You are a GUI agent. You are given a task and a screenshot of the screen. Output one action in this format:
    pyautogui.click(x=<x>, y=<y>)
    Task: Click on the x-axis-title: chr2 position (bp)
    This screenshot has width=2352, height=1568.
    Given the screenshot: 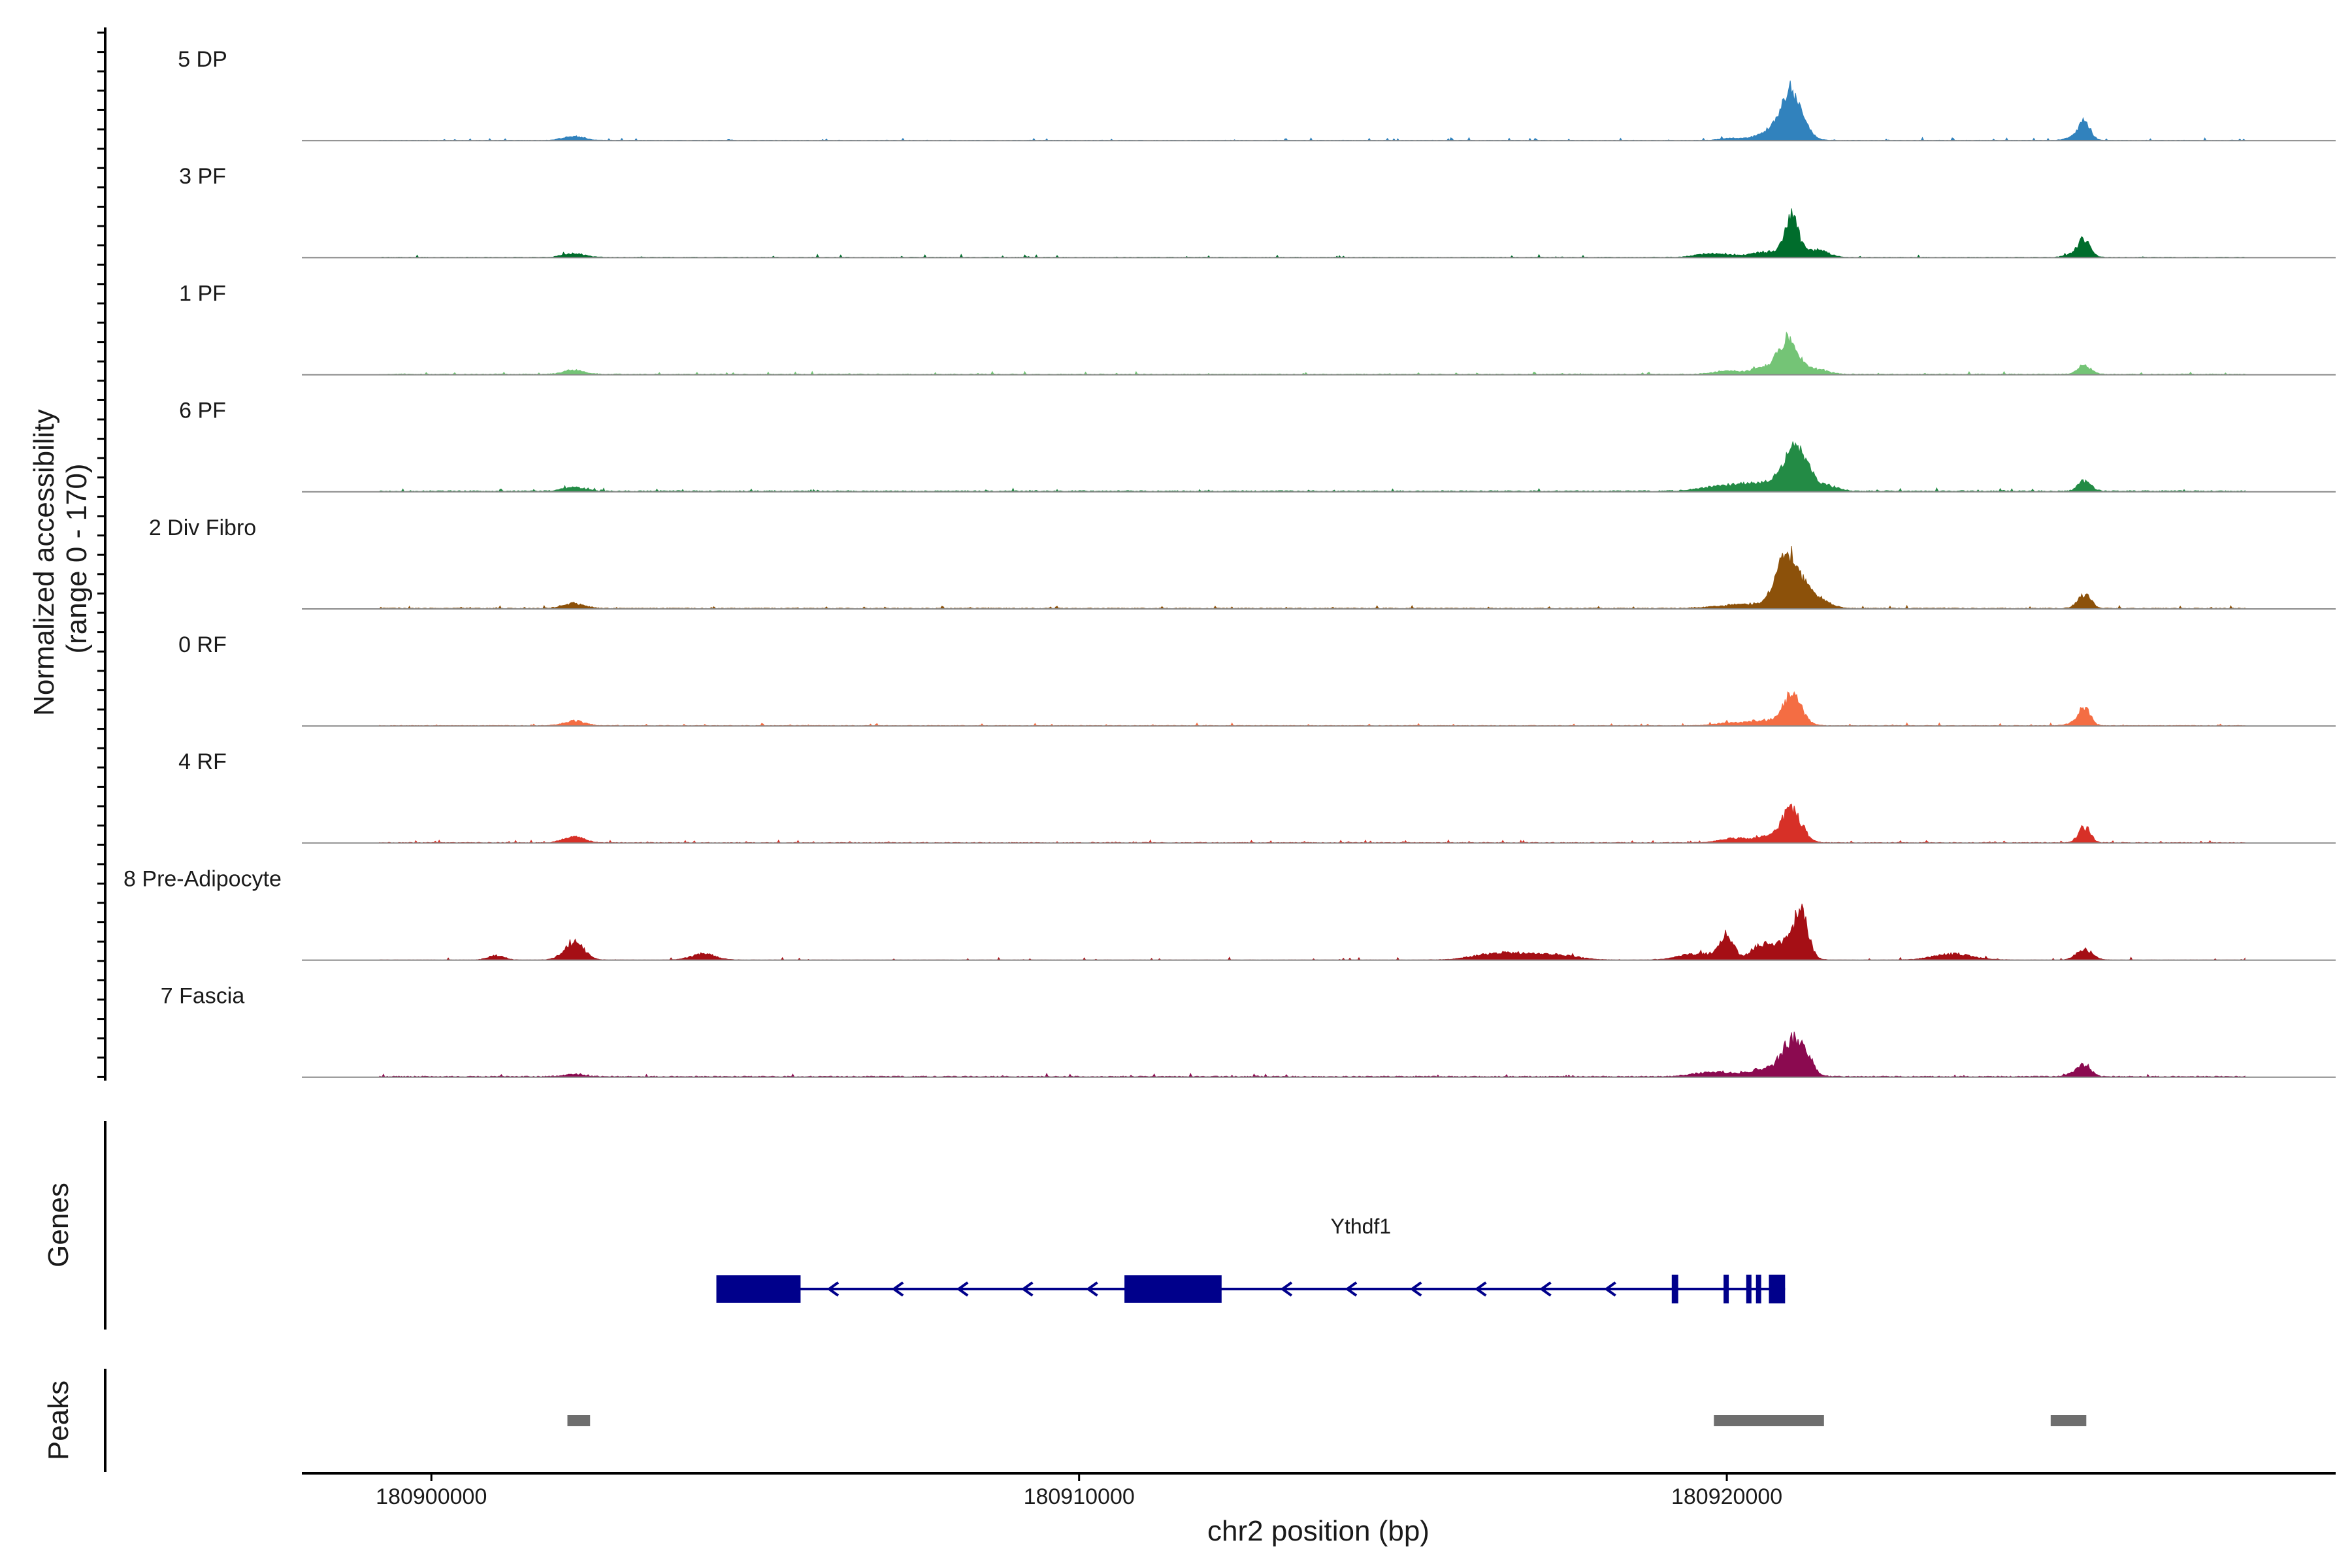 What is the action you would take?
    pyautogui.click(x=1318, y=1531)
    